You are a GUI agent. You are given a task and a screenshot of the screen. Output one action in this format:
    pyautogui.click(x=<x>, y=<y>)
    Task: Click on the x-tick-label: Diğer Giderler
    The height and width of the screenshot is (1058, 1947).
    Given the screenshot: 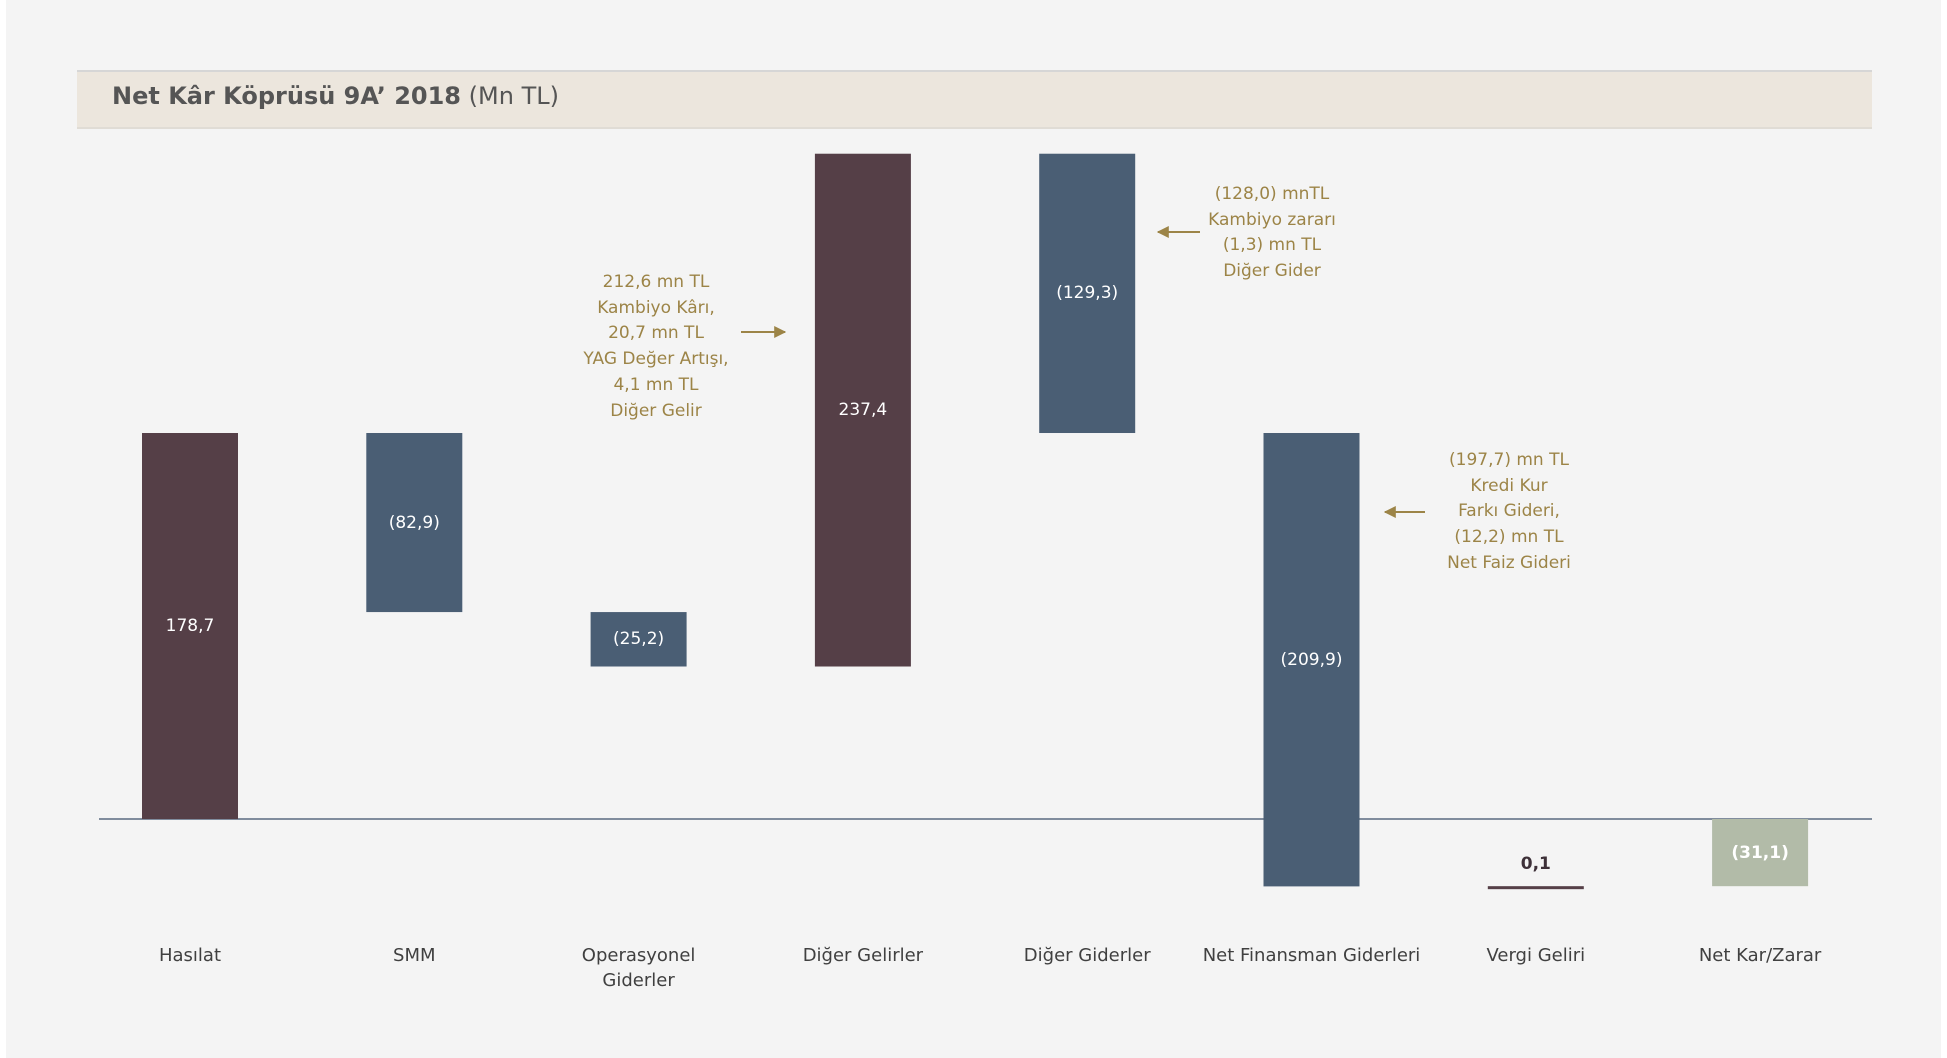 What is the action you would take?
    pyautogui.click(x=1087, y=955)
    